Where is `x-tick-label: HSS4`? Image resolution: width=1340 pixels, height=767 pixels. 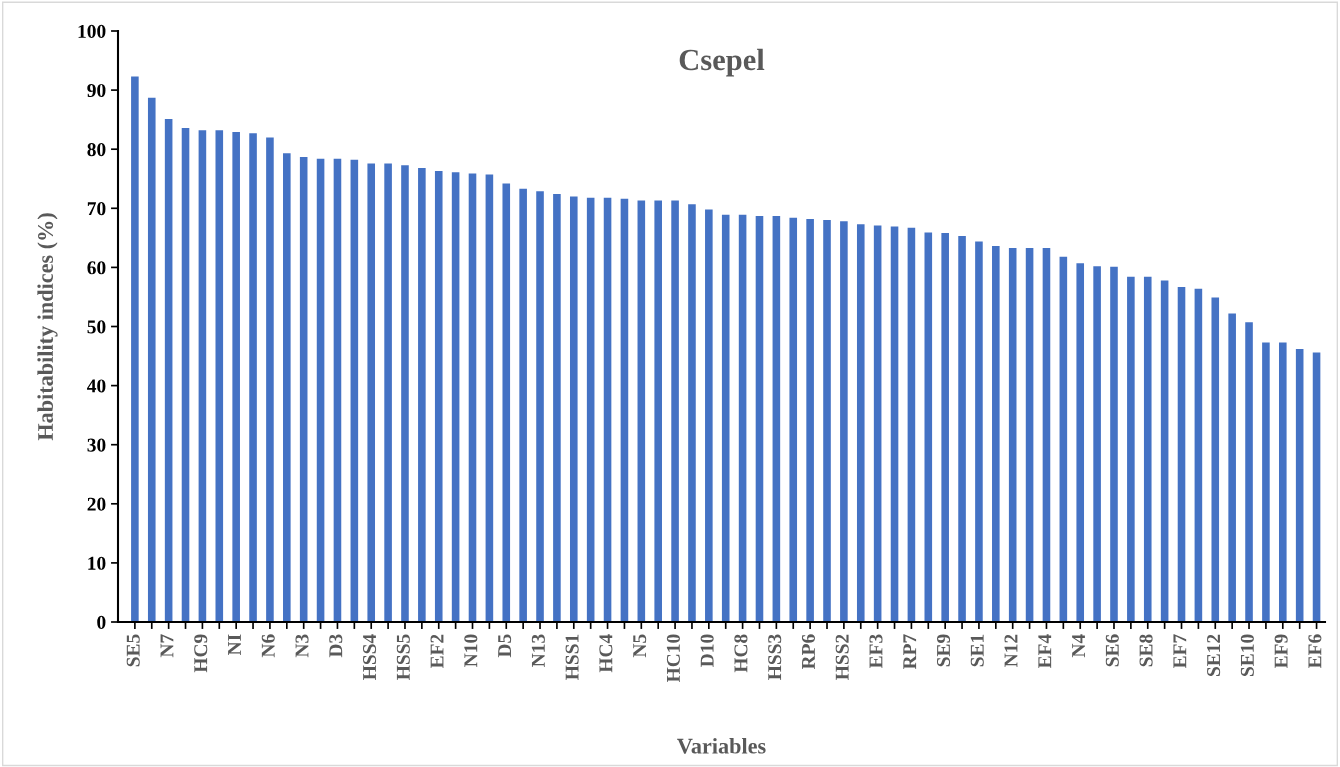 x-tick-label: HSS4 is located at coordinates (370, 657).